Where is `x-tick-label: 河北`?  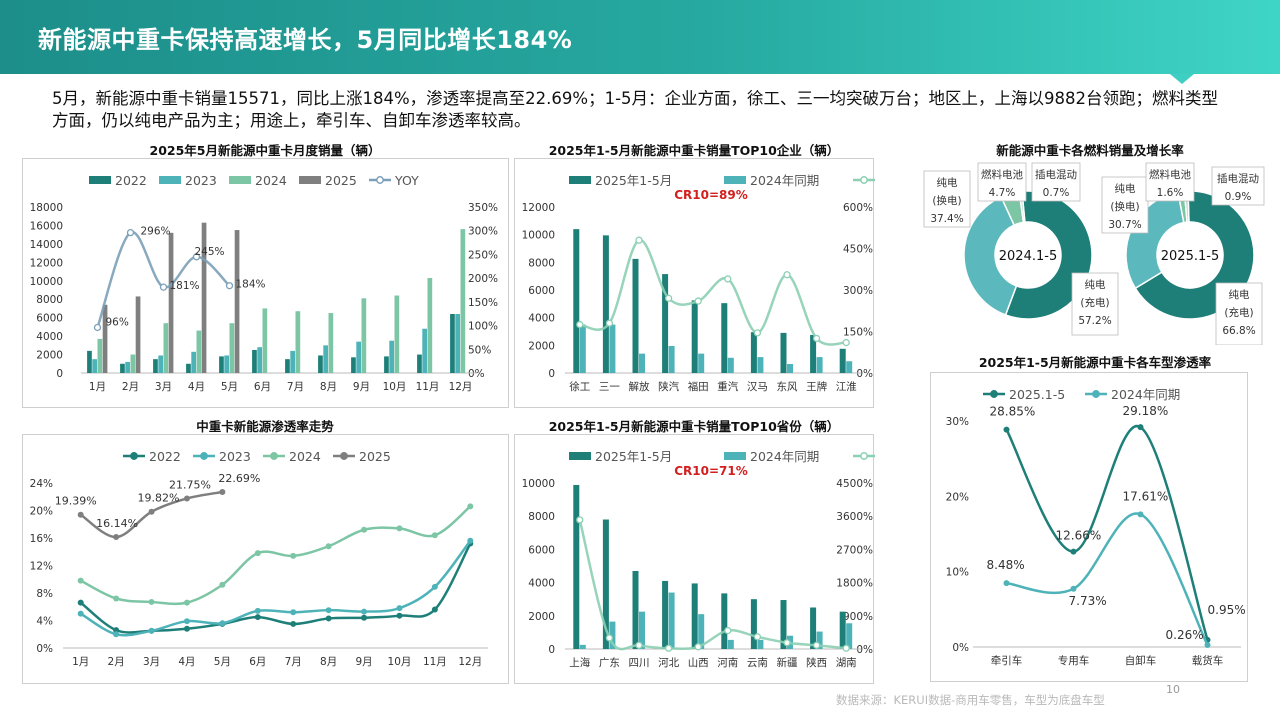
x-tick-label: 河北 is located at coordinates (669, 663).